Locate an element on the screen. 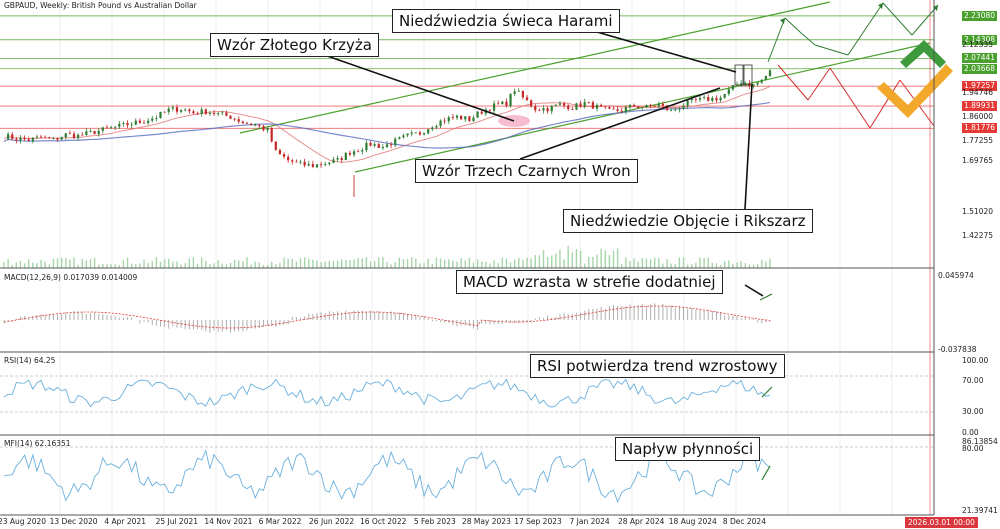  price-tick-label: 1.81776 is located at coordinates (980, 128).